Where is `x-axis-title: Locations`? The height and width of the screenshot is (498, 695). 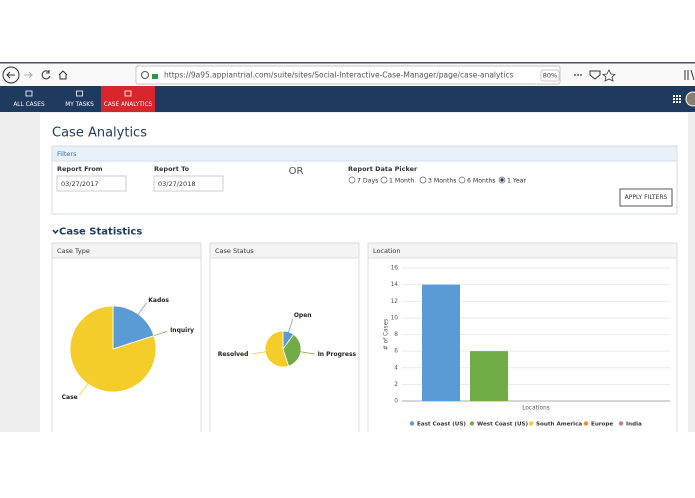
x-axis-title: Locations is located at coordinates (536, 409).